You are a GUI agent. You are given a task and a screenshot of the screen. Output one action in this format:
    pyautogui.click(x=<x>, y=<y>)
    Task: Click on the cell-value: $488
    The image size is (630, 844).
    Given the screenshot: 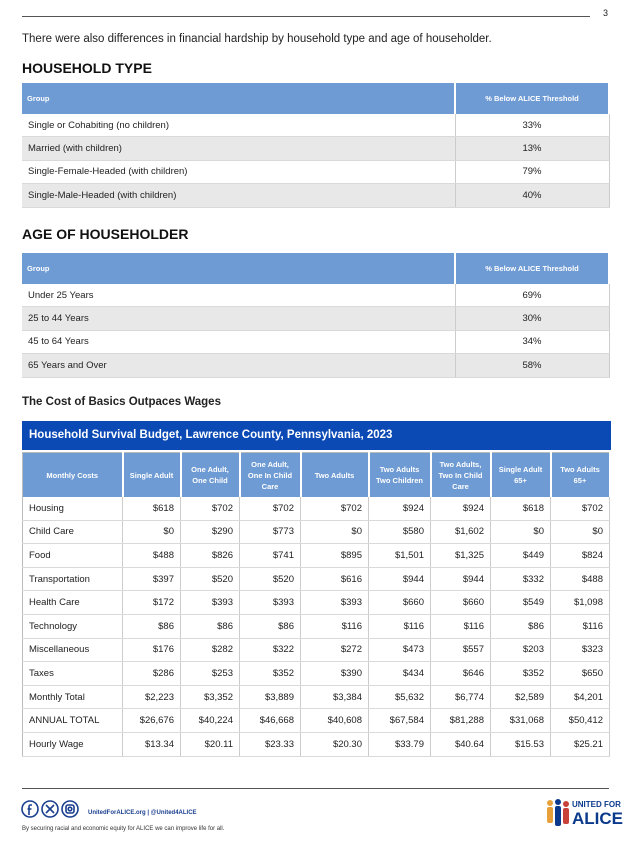 What is the action you would take?
    pyautogui.click(x=151, y=555)
    